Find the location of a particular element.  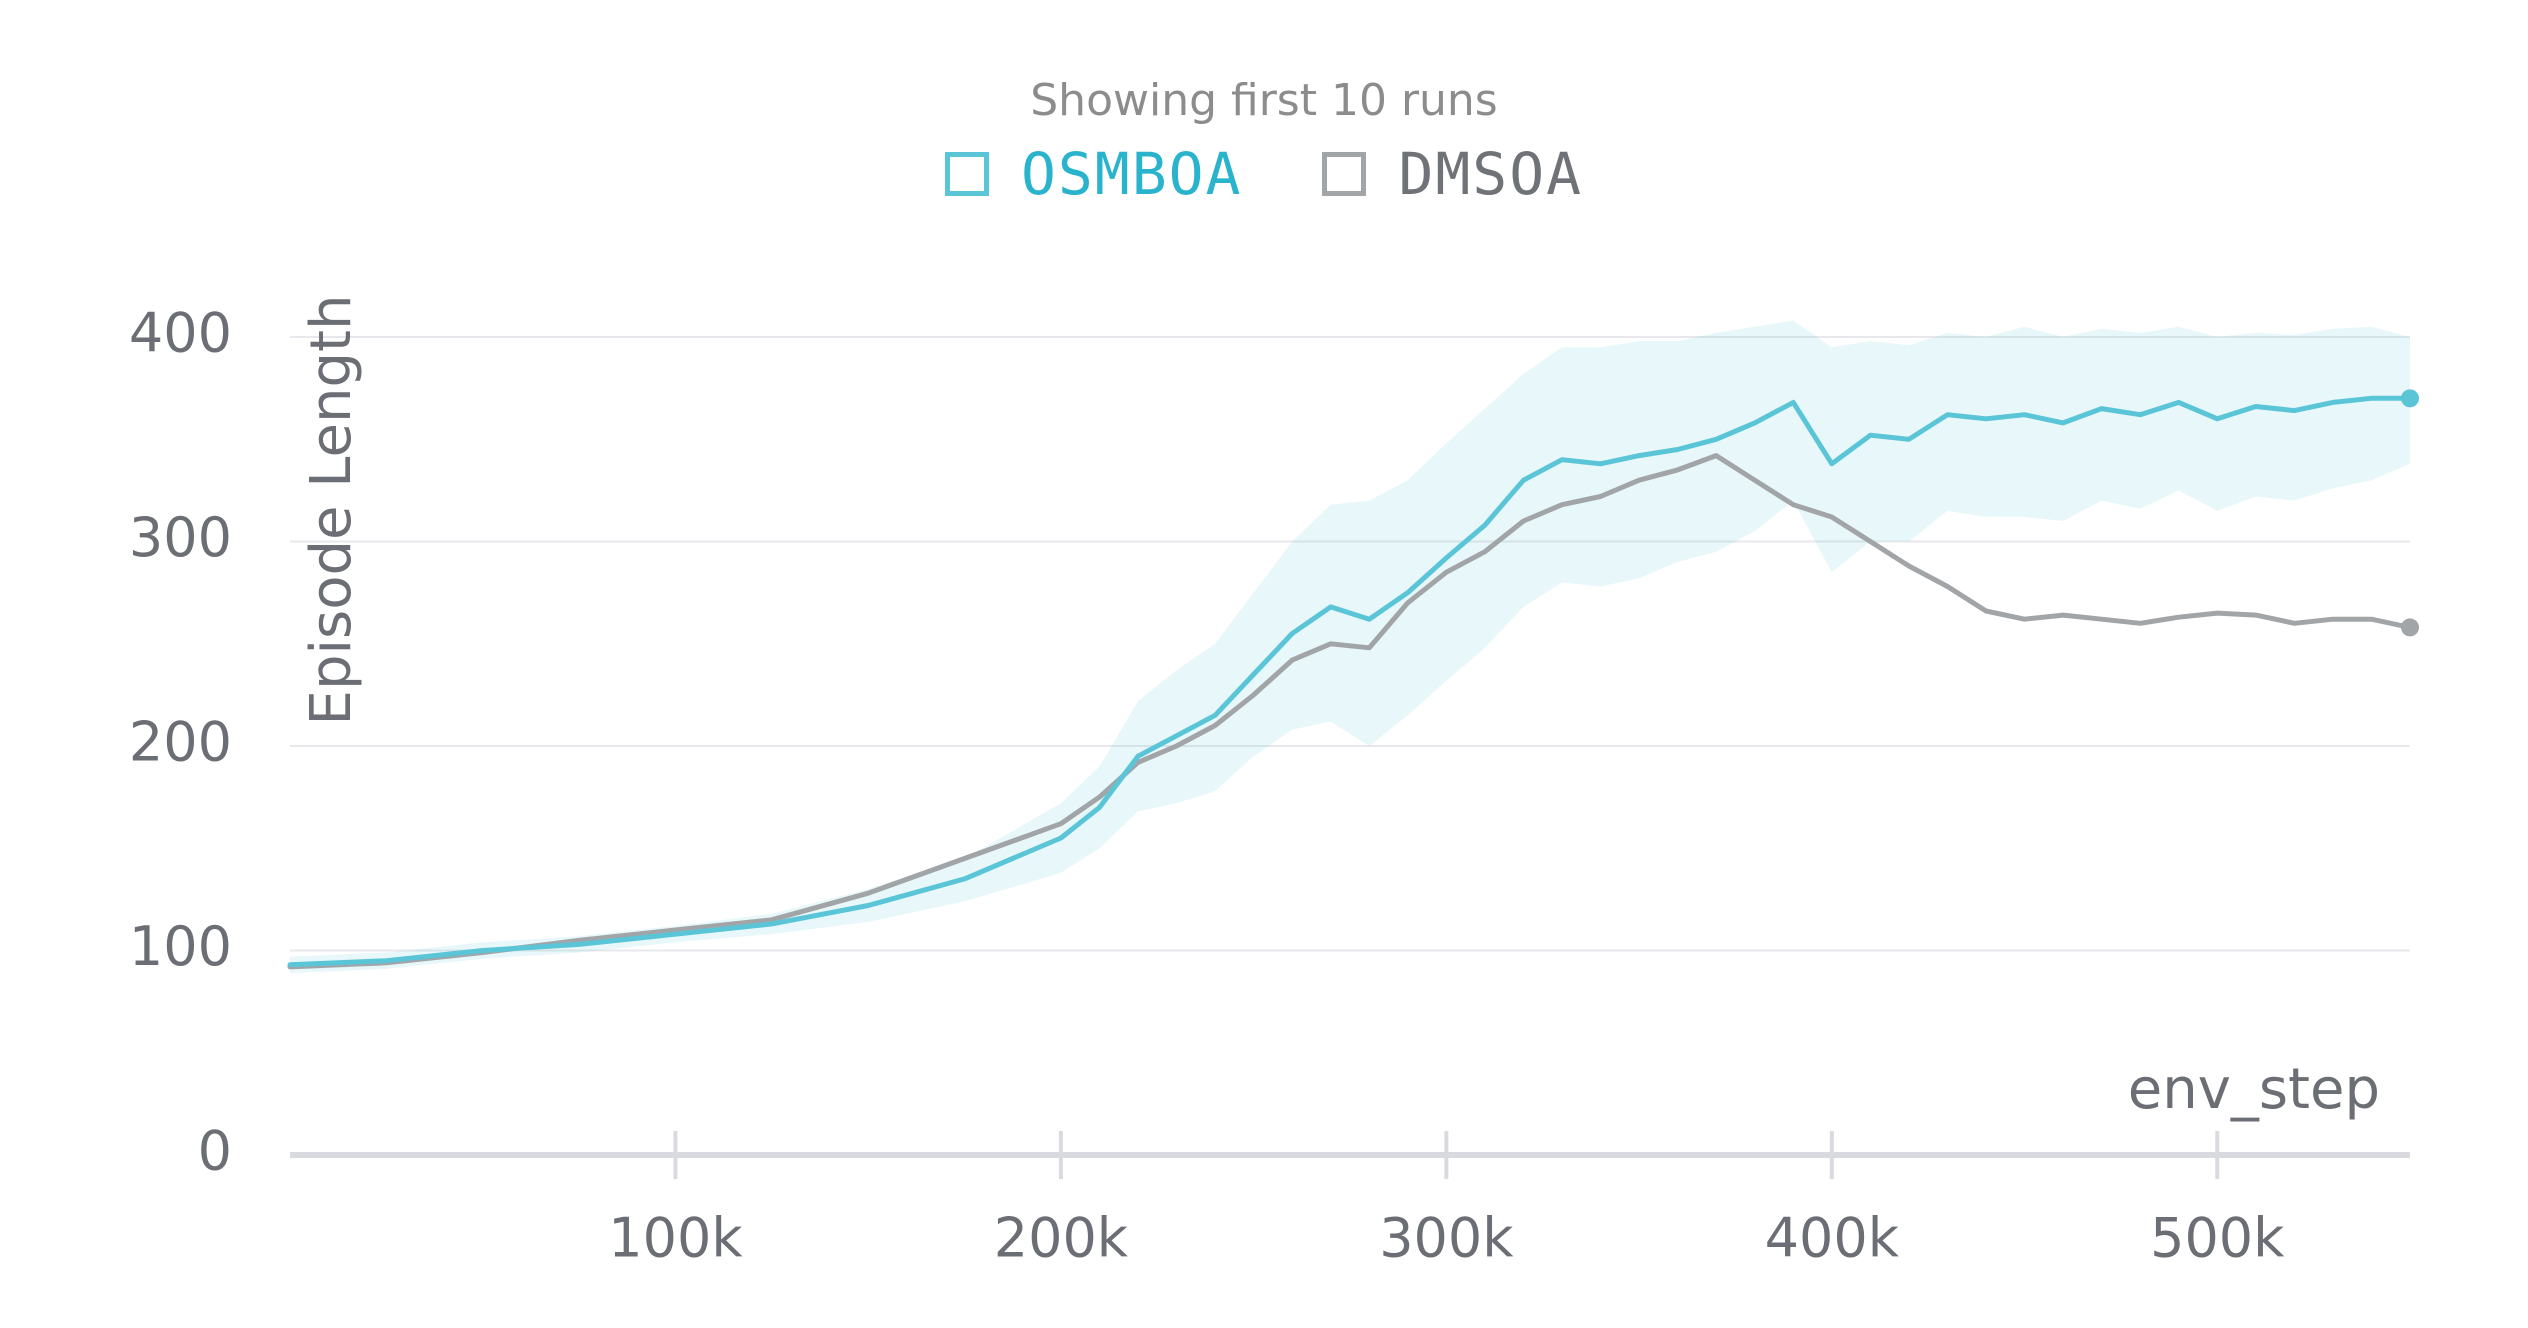

x-tick-label-200000: 200k is located at coordinates (1061, 1238).